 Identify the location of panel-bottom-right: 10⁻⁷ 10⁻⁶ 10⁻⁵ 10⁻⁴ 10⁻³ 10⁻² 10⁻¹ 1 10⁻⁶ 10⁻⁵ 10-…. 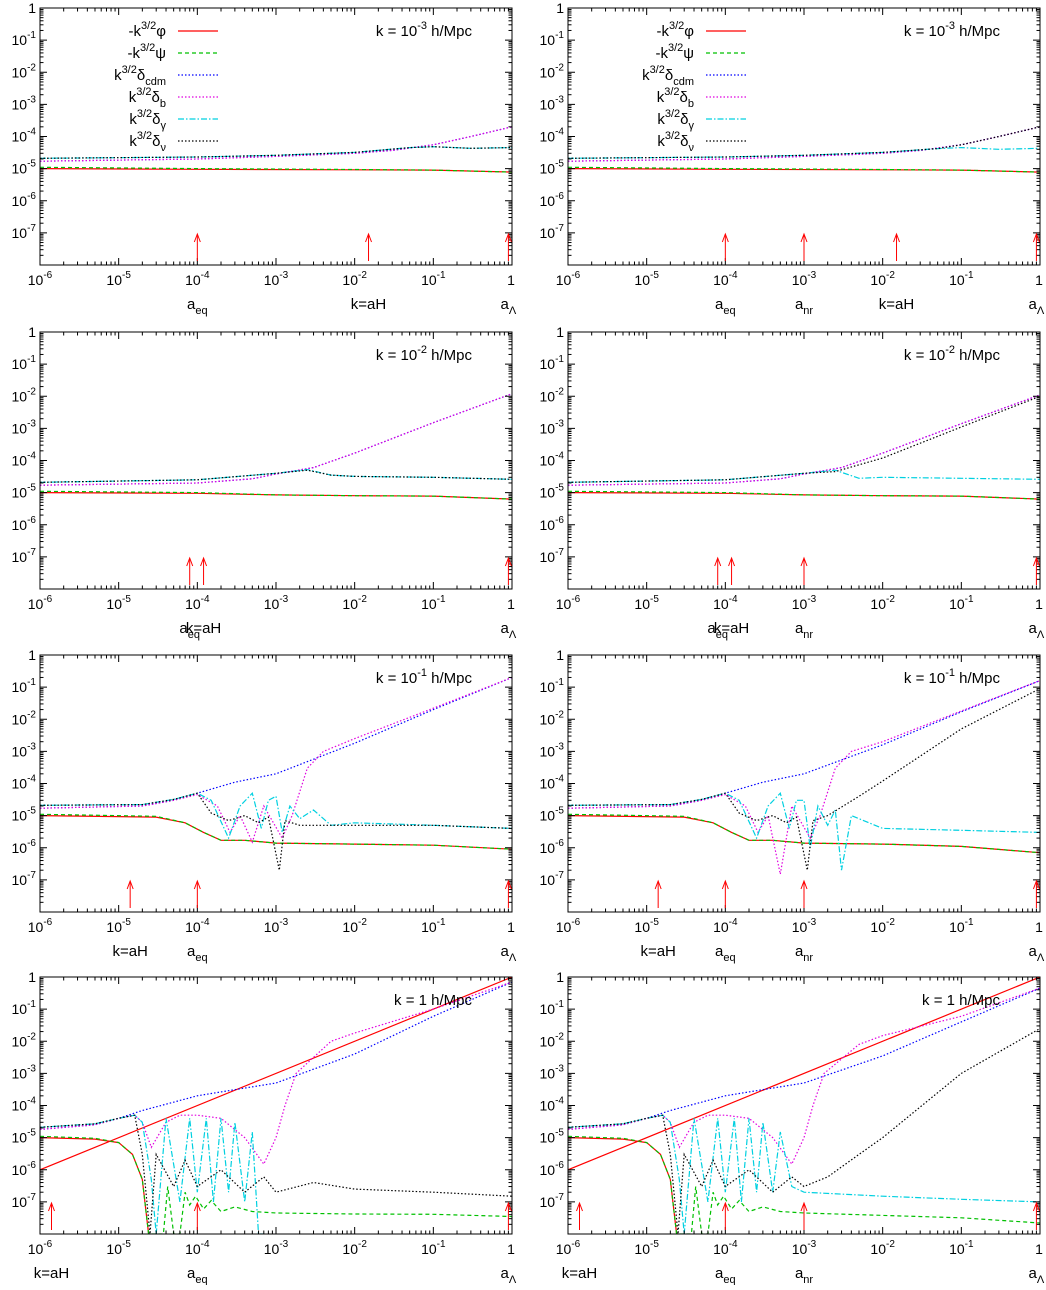
(792, 1127).